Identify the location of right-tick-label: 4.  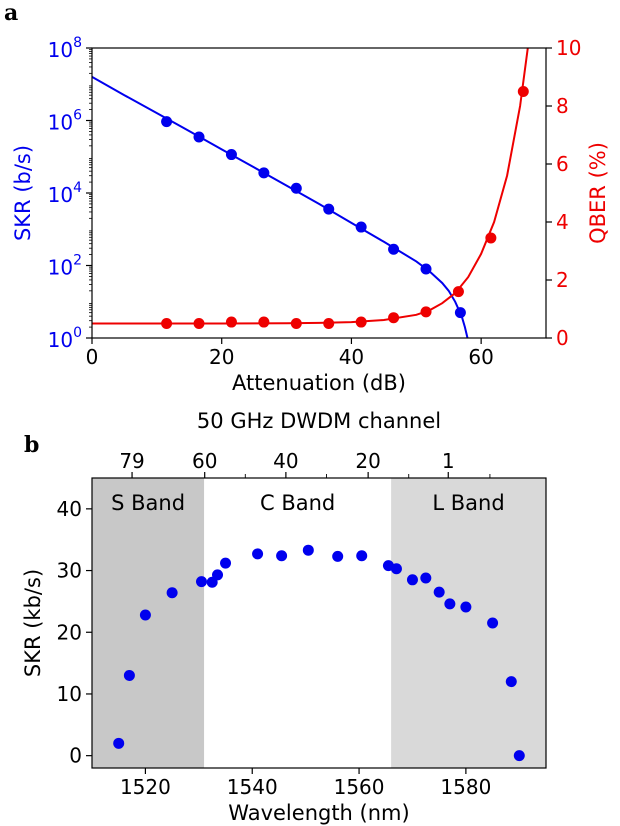
(562, 222).